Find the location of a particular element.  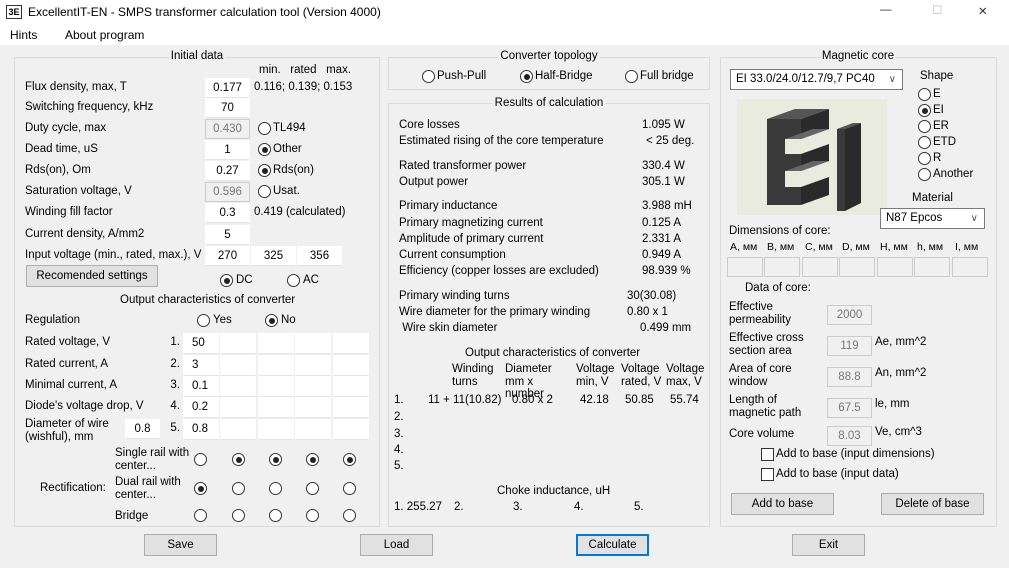

initial-row-input: 5 is located at coordinates (227, 235).